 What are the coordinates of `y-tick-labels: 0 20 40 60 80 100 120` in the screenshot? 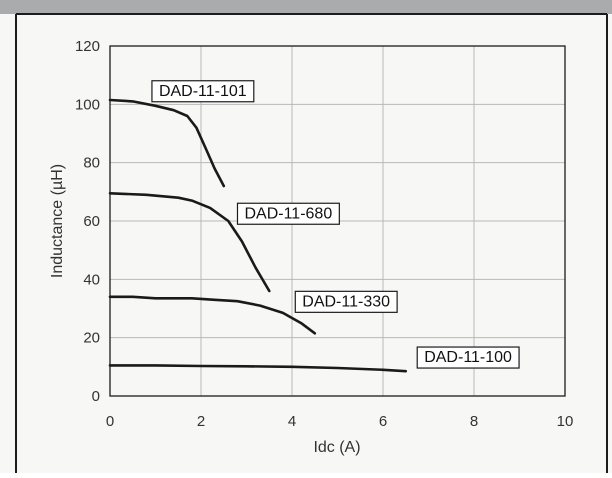 It's located at (87, 221).